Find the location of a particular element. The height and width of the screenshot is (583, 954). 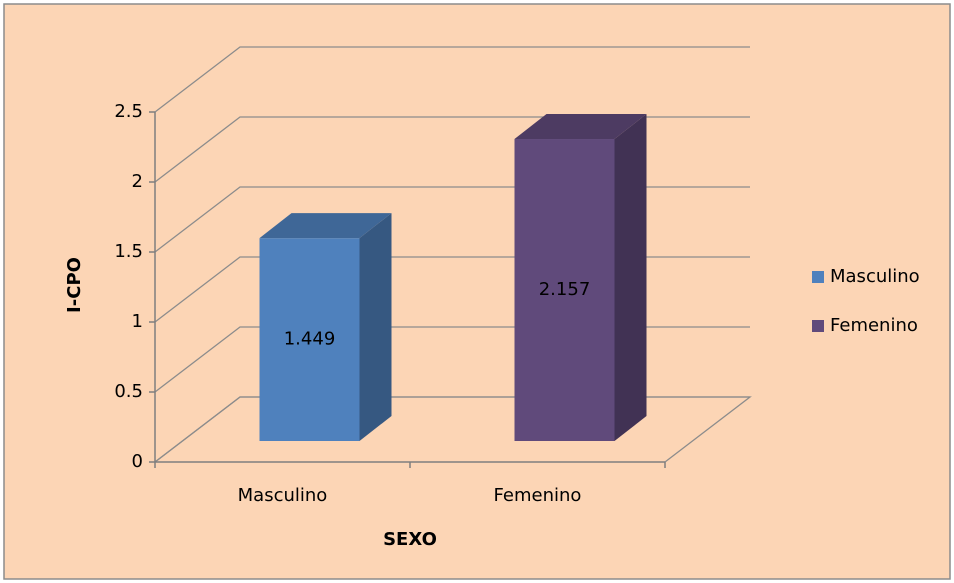

x-tick-label: Femenino is located at coordinates (538, 495).